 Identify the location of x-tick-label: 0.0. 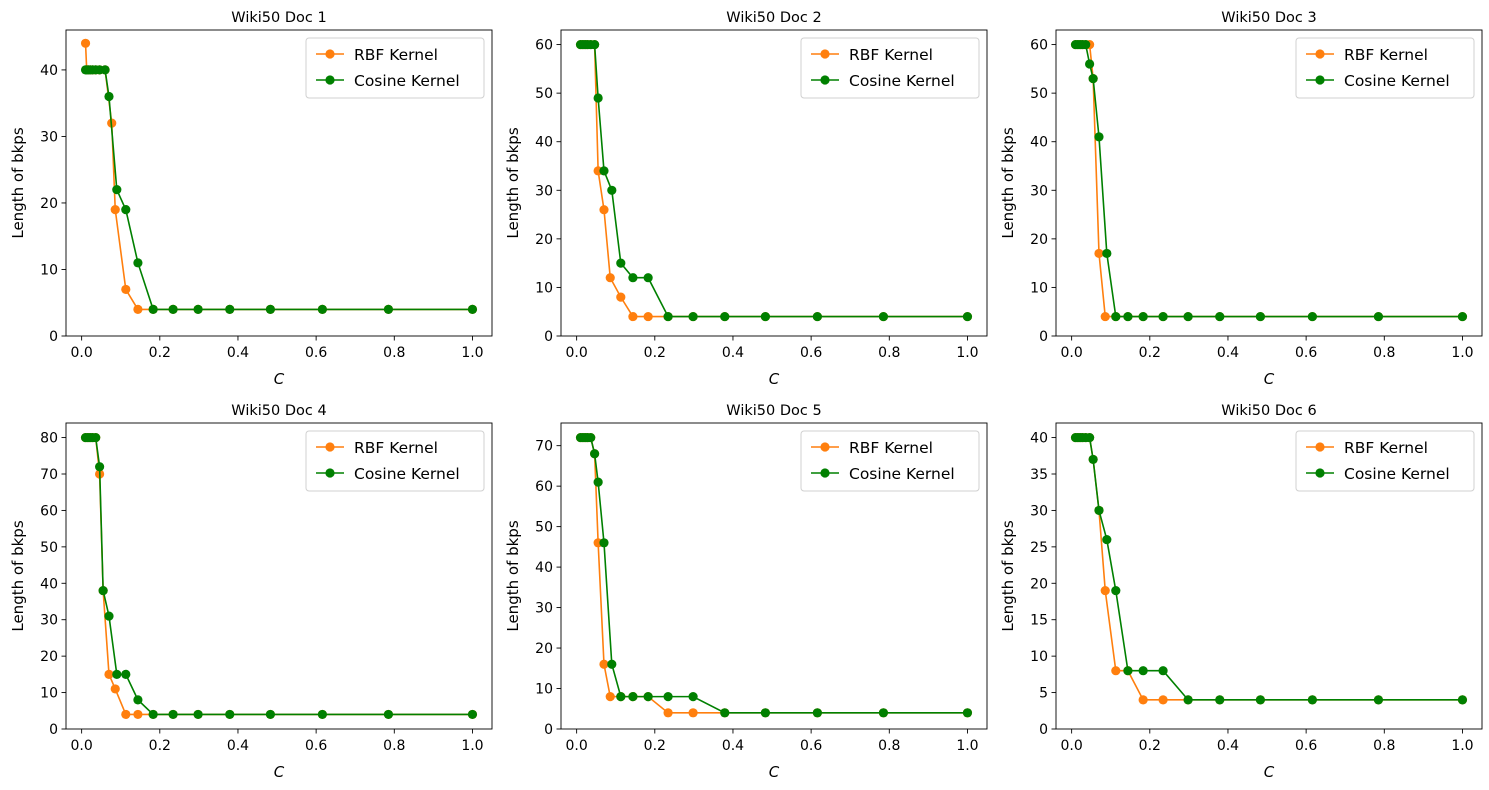
(82, 353).